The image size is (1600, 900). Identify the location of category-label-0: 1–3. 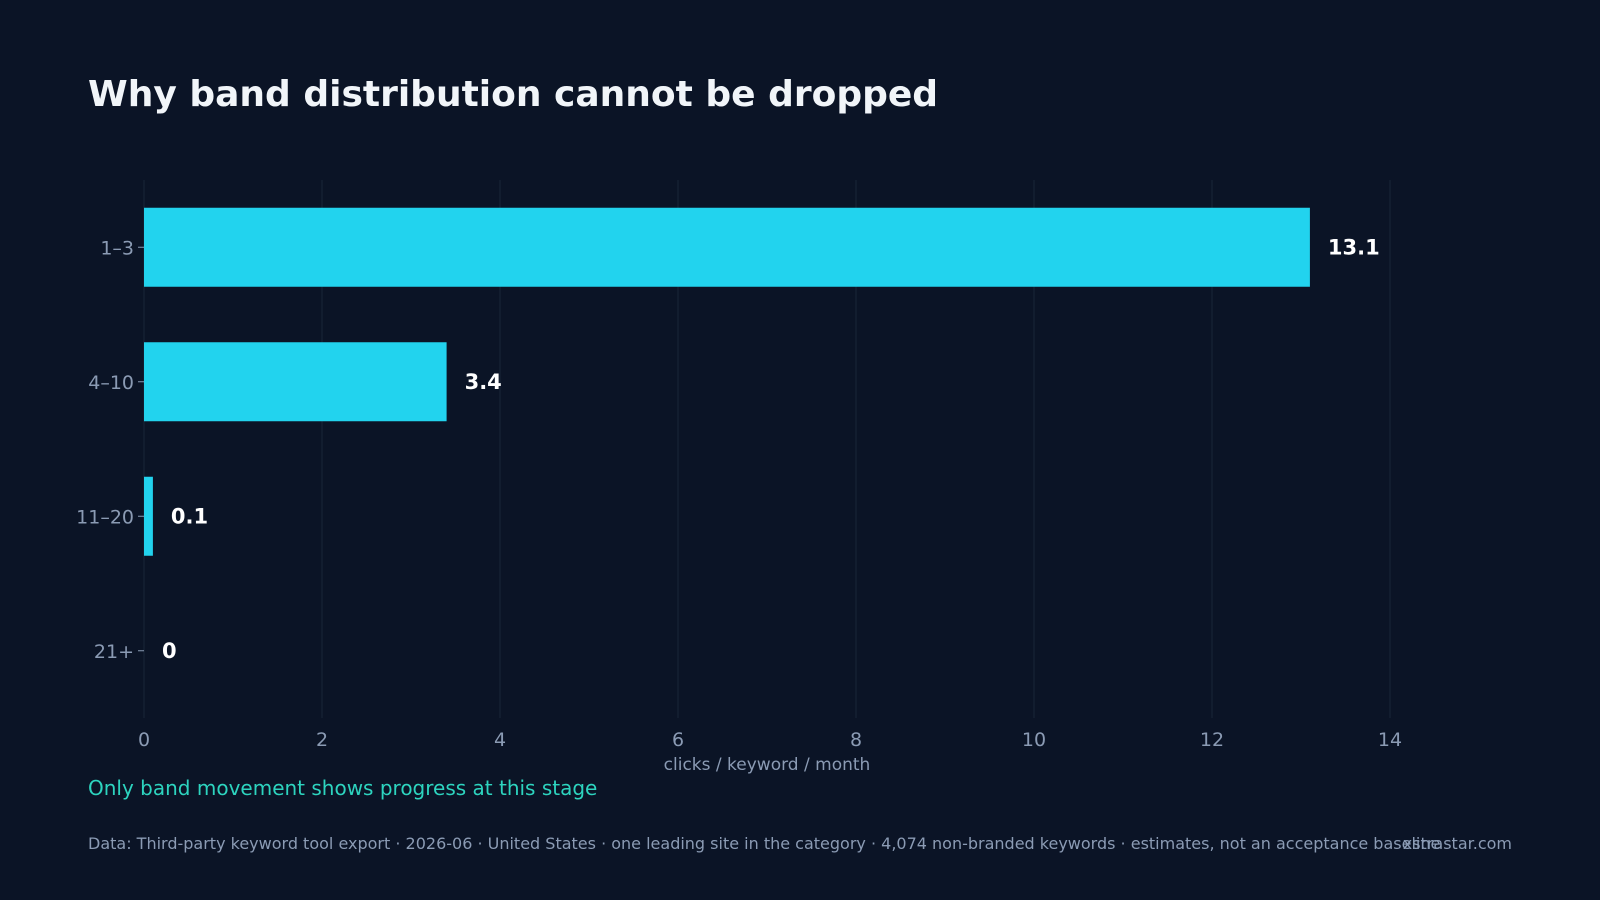
(117, 248).